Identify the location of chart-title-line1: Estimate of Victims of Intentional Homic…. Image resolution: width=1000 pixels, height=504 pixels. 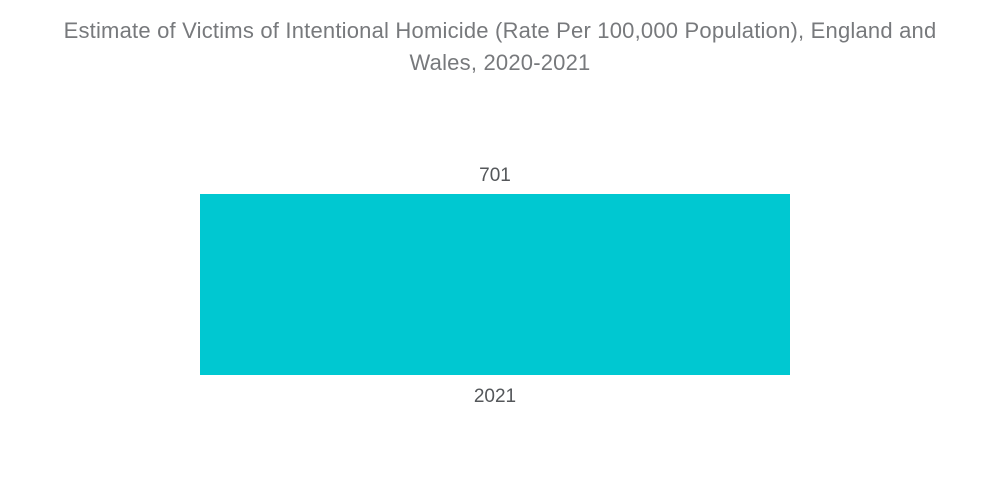
(500, 30).